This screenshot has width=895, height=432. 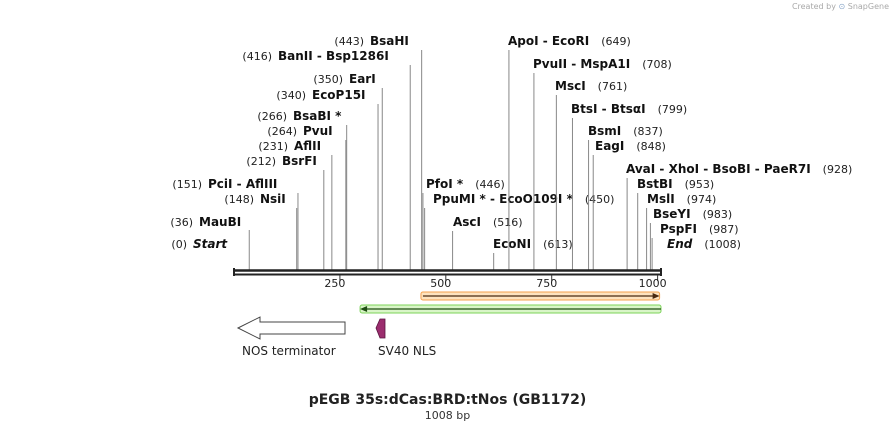 What do you see at coordinates (657, 64) in the screenshot?
I see `site-position: (708)` at bounding box center [657, 64].